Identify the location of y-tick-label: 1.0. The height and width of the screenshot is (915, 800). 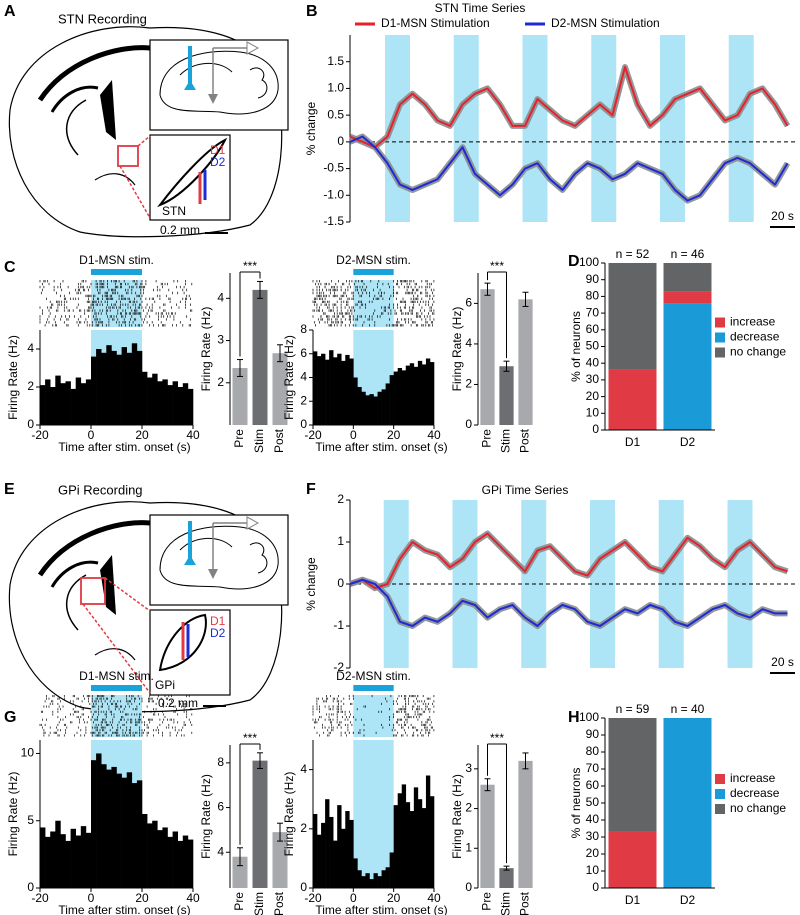
(335, 88).